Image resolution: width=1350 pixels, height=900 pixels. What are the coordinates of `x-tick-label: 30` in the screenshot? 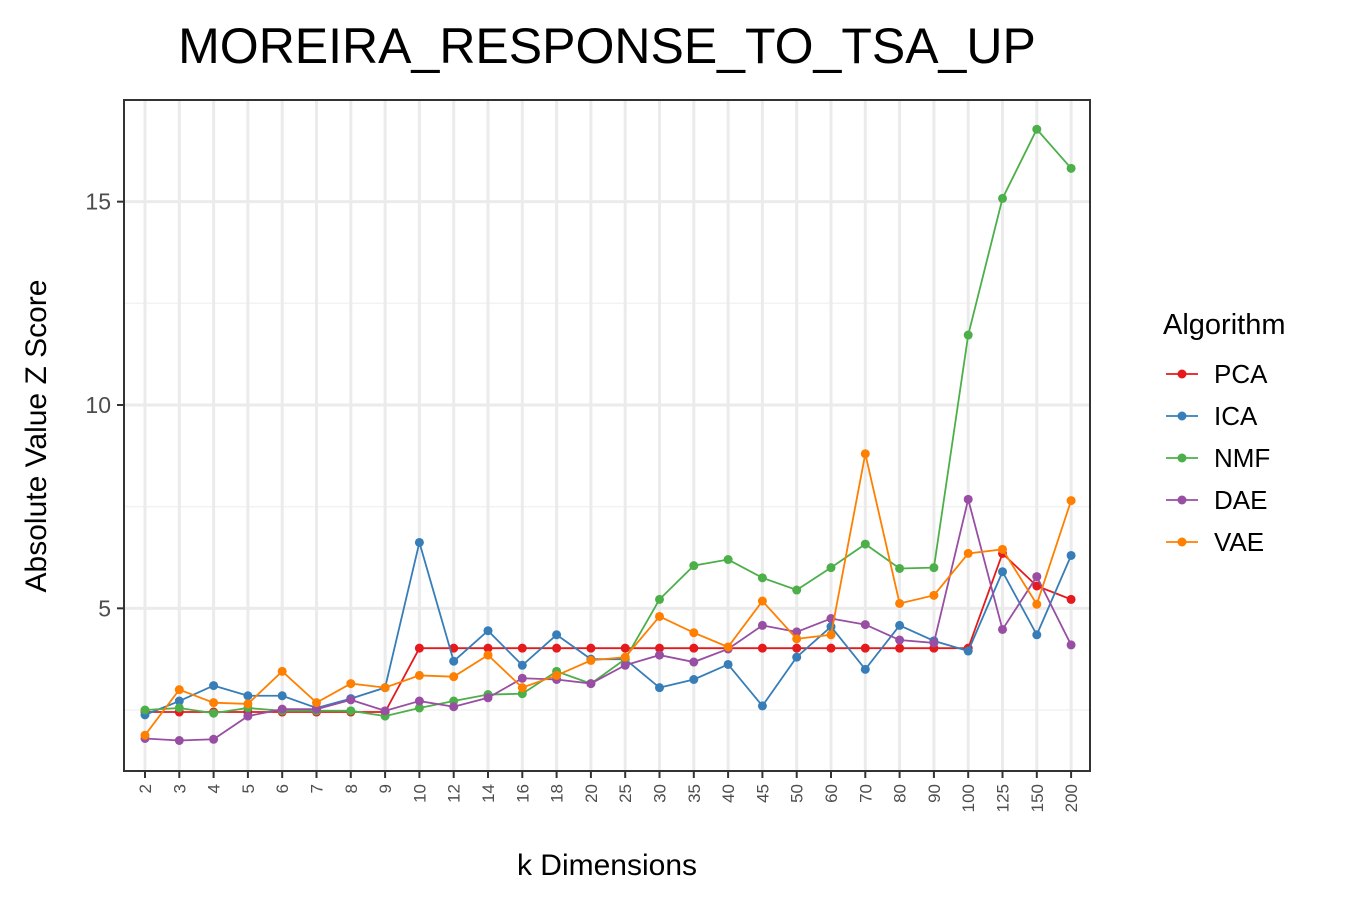 It's located at (660, 793).